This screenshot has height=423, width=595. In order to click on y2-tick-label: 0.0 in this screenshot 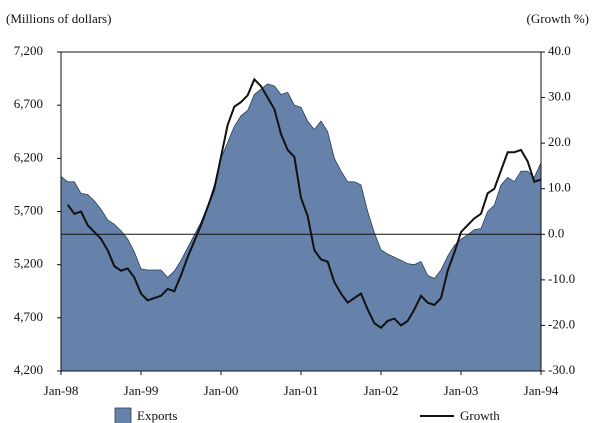, I will do `click(556, 232)`.